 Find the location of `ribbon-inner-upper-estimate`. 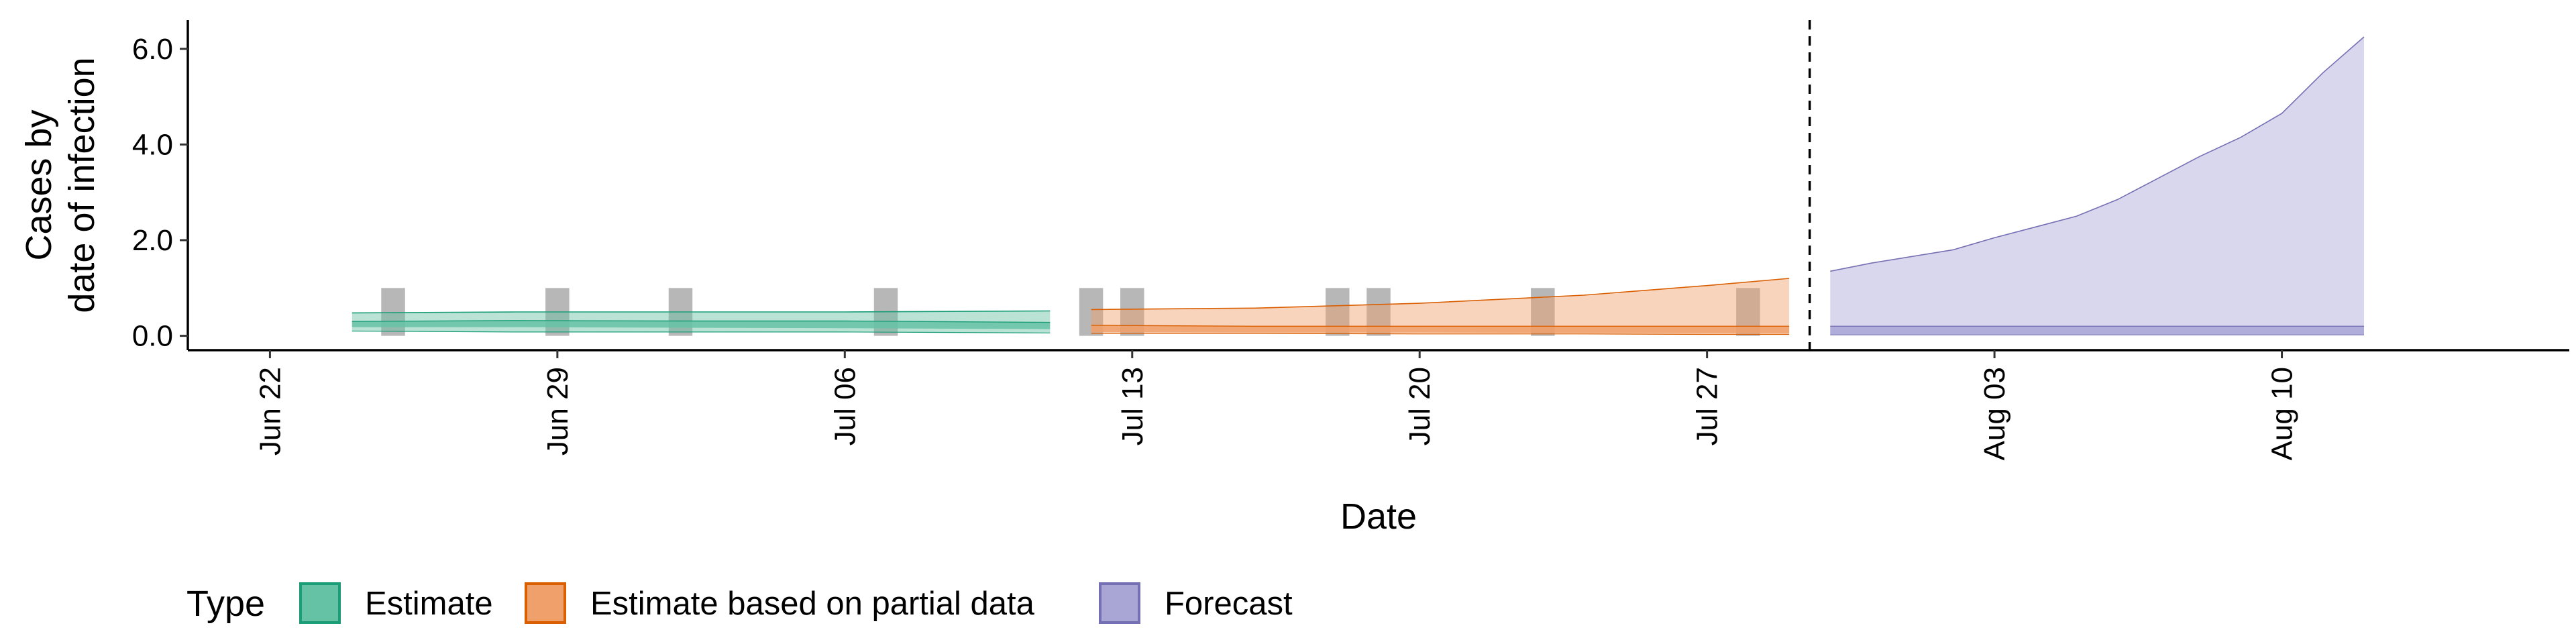

ribbon-inner-upper-estimate is located at coordinates (701, 321).